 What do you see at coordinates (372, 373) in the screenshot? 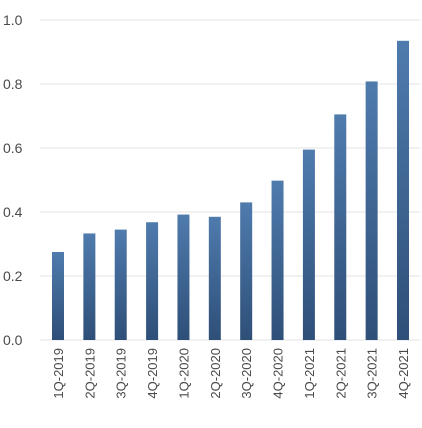
I see `x-tick-label: 3Q-2021` at bounding box center [372, 373].